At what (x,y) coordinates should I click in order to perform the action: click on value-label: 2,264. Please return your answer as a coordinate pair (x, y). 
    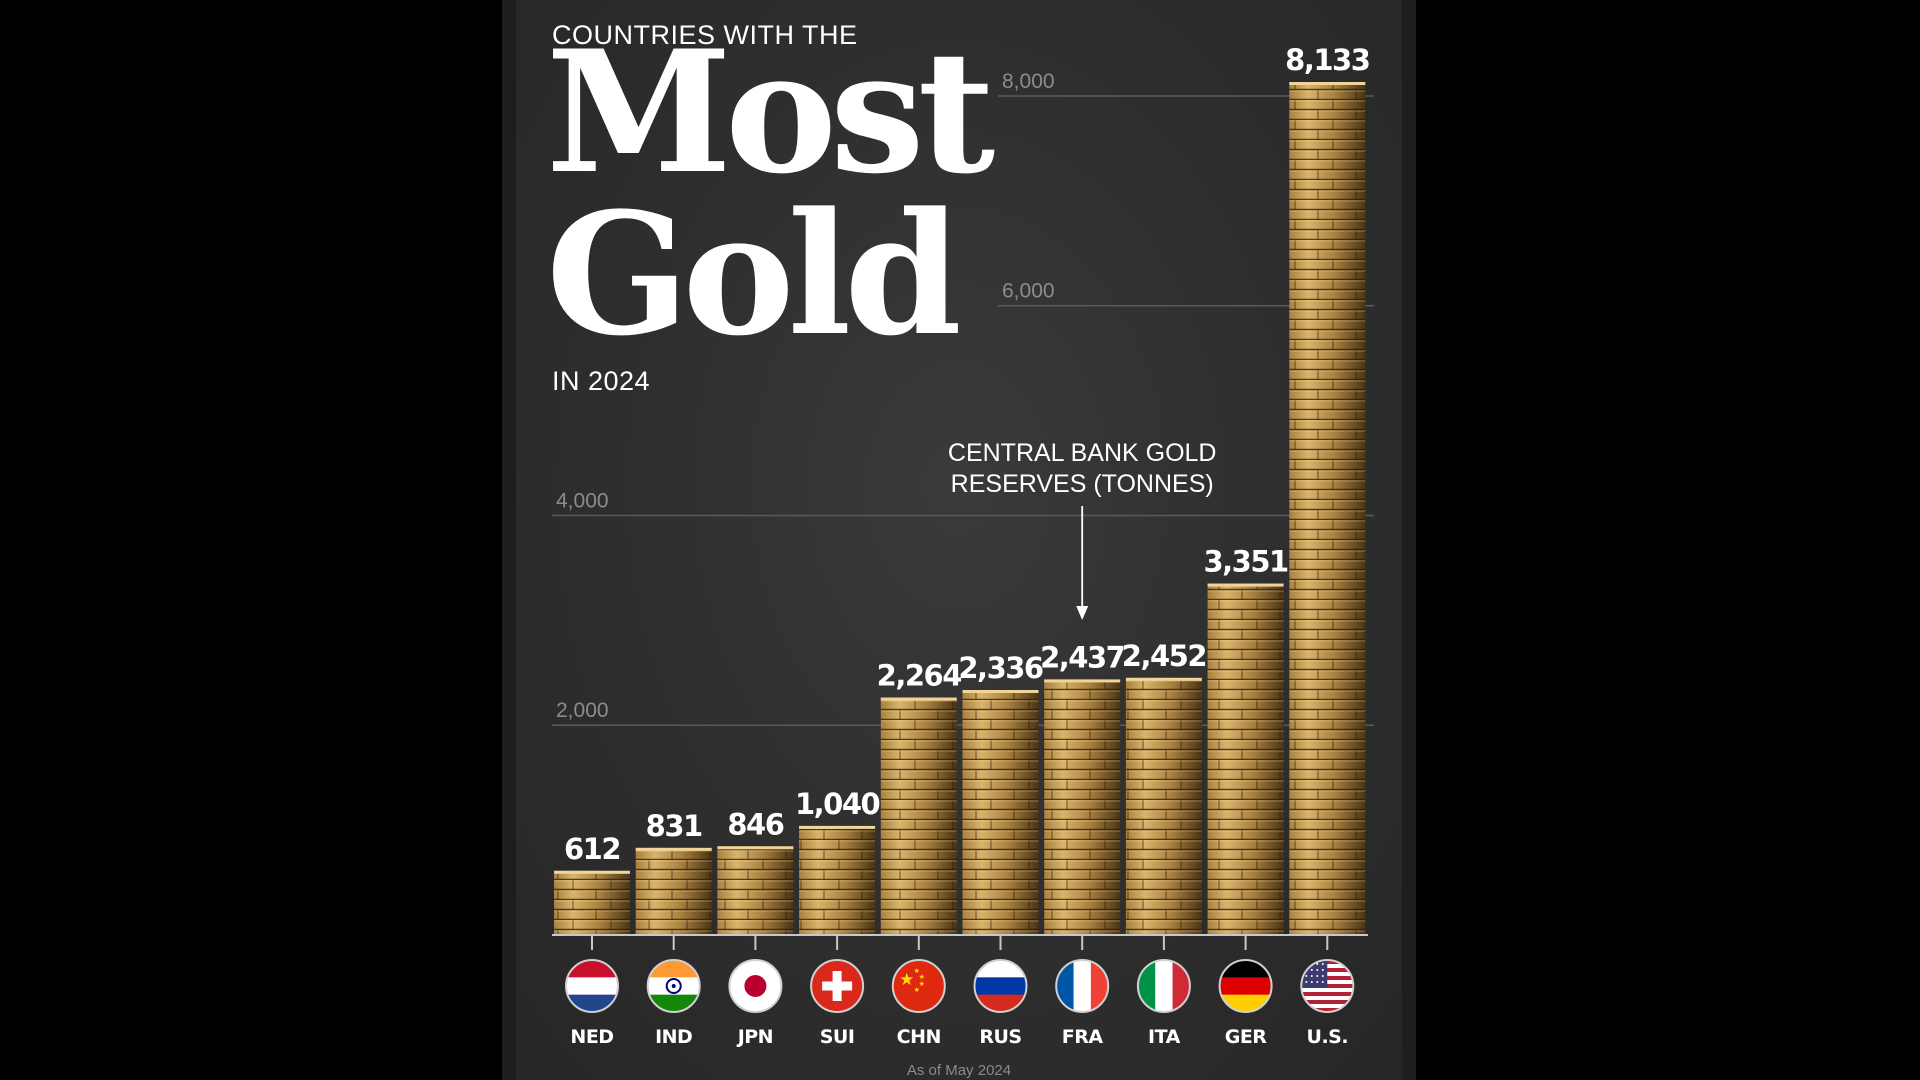
    Looking at the image, I should click on (919, 676).